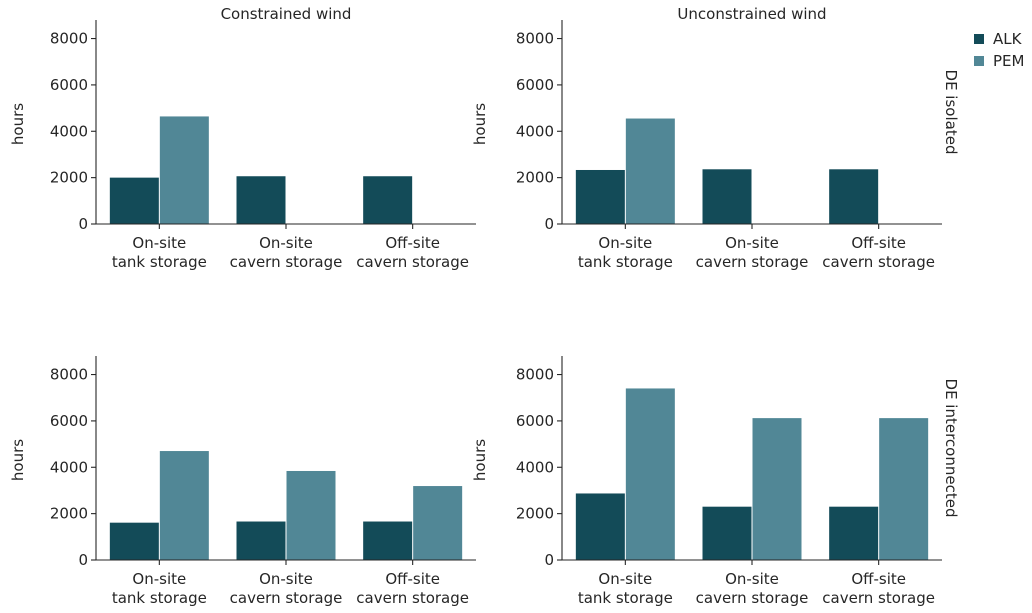 The width and height of the screenshot is (1032, 613). I want to click on legend-label-alk: ALK, so click(1008, 39).